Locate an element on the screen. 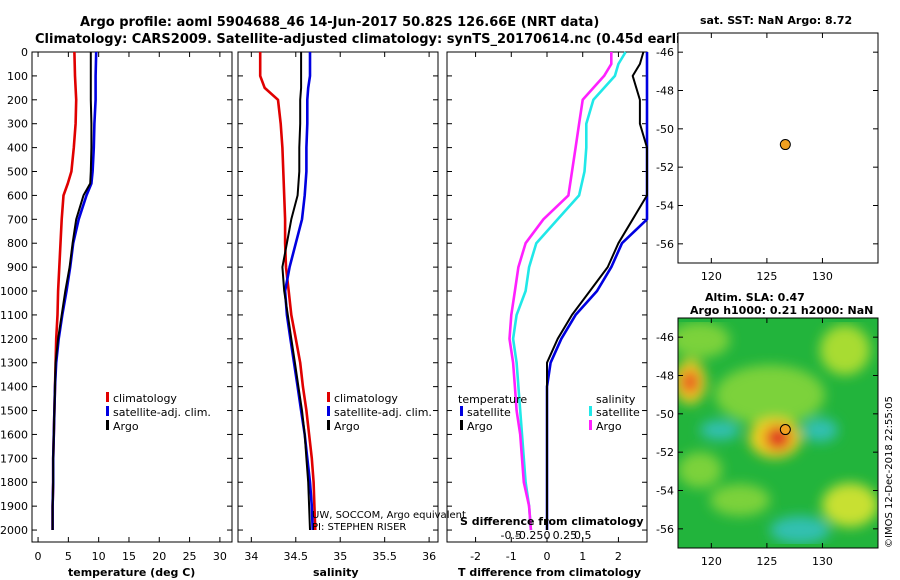 Image resolution: width=900 pixels, height=580 pixels. x-tick-label: -2 is located at coordinates (475, 556).